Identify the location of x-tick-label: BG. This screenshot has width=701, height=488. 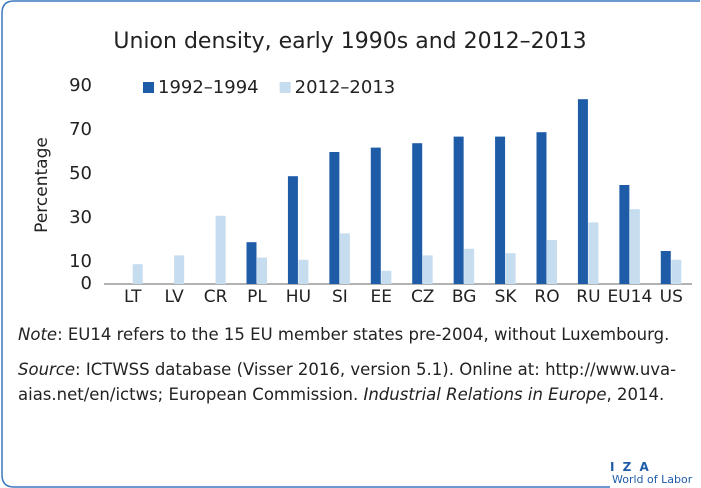
(464, 297).